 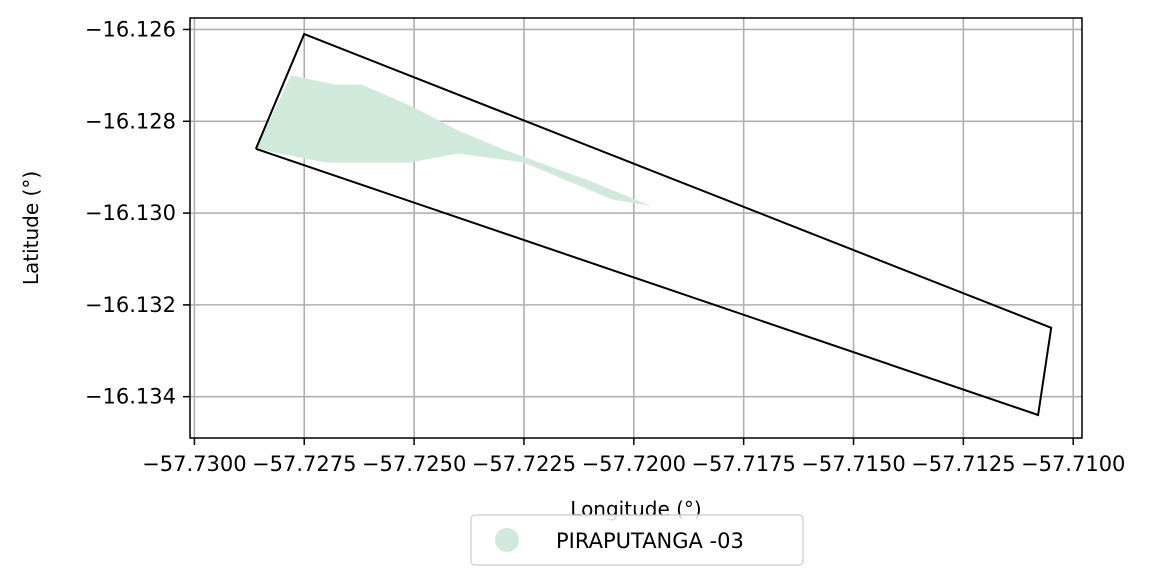 What do you see at coordinates (743, 464) in the screenshot?
I see `x-tick-label: −57.7175` at bounding box center [743, 464].